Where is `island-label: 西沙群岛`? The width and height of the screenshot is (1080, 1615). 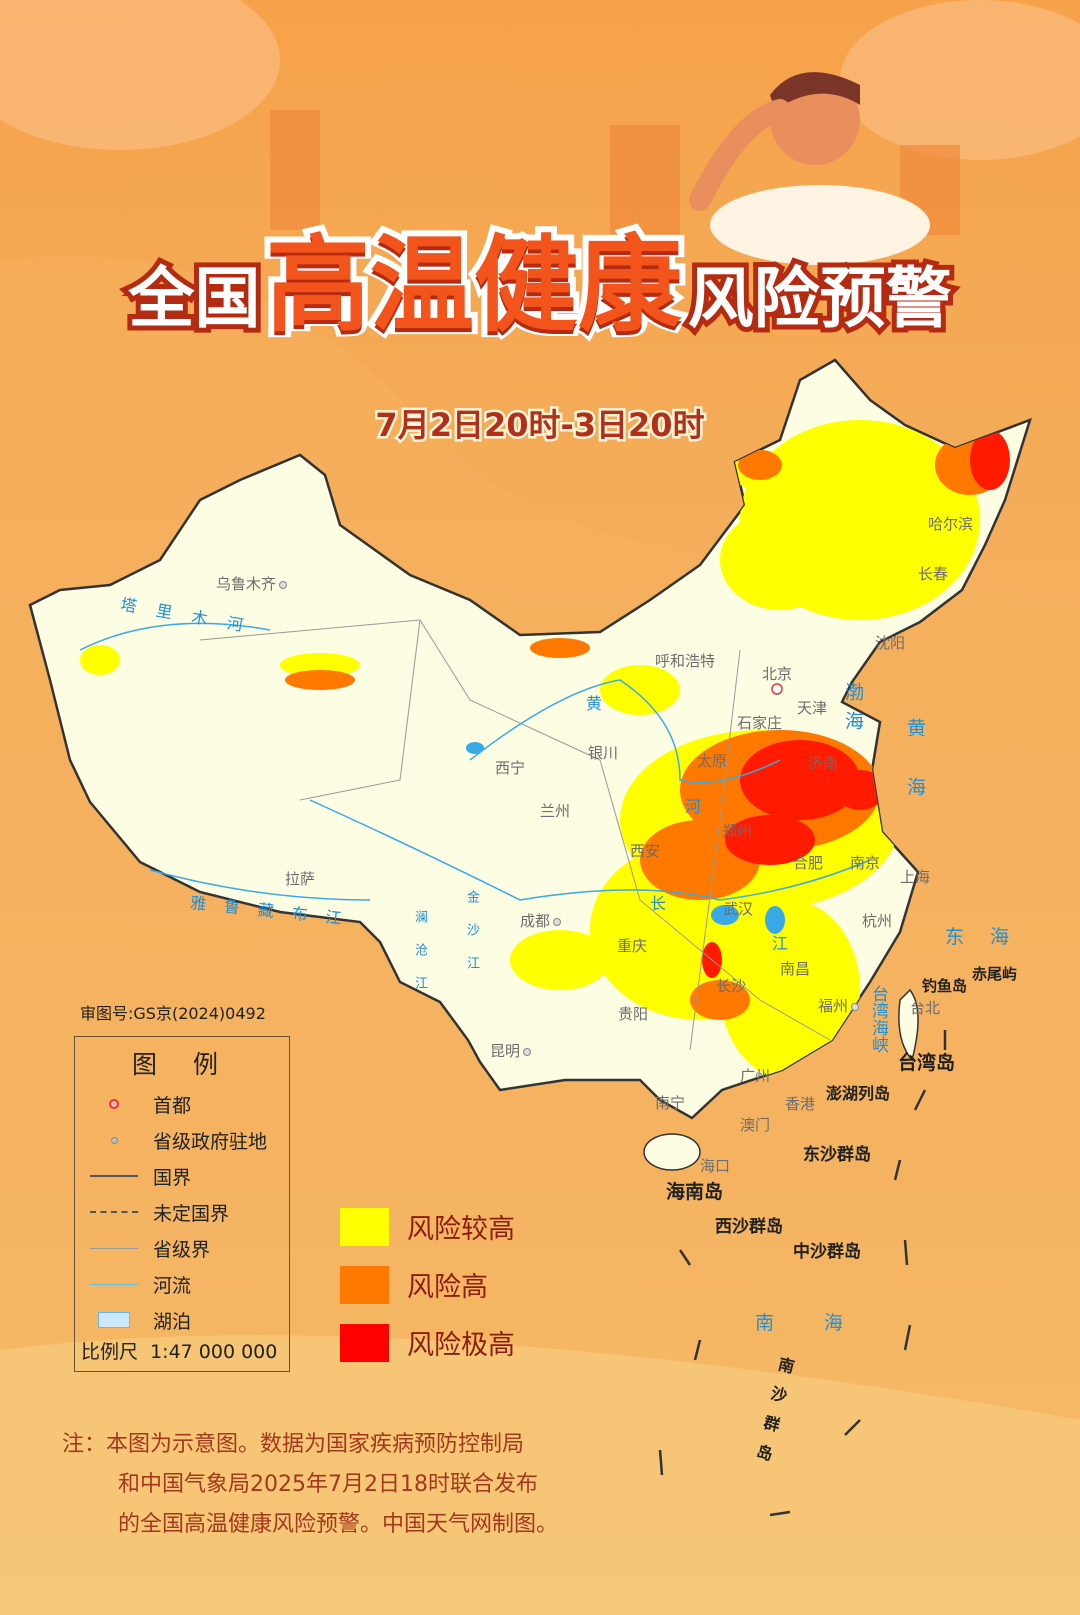 island-label: 西沙群岛 is located at coordinates (749, 1227).